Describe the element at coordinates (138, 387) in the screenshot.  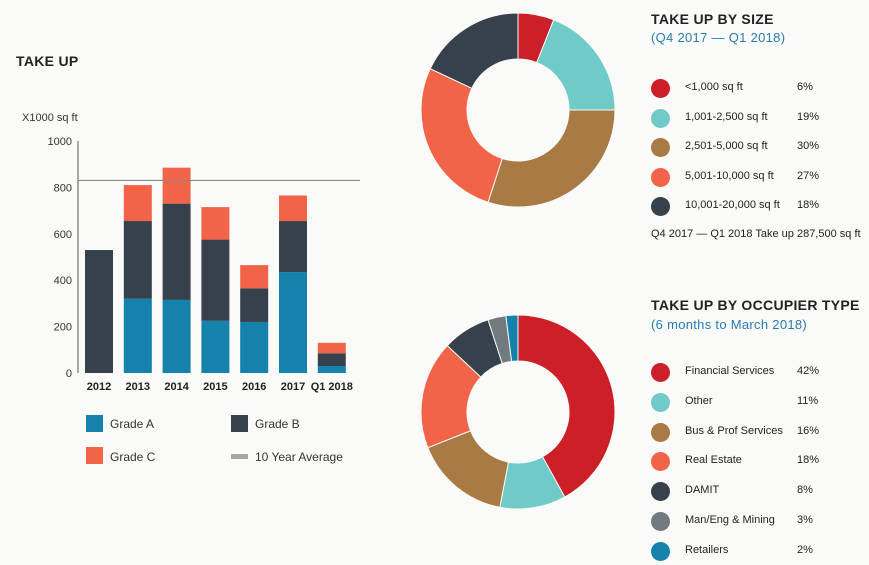
I see `x-tick-label: 2013` at that location.